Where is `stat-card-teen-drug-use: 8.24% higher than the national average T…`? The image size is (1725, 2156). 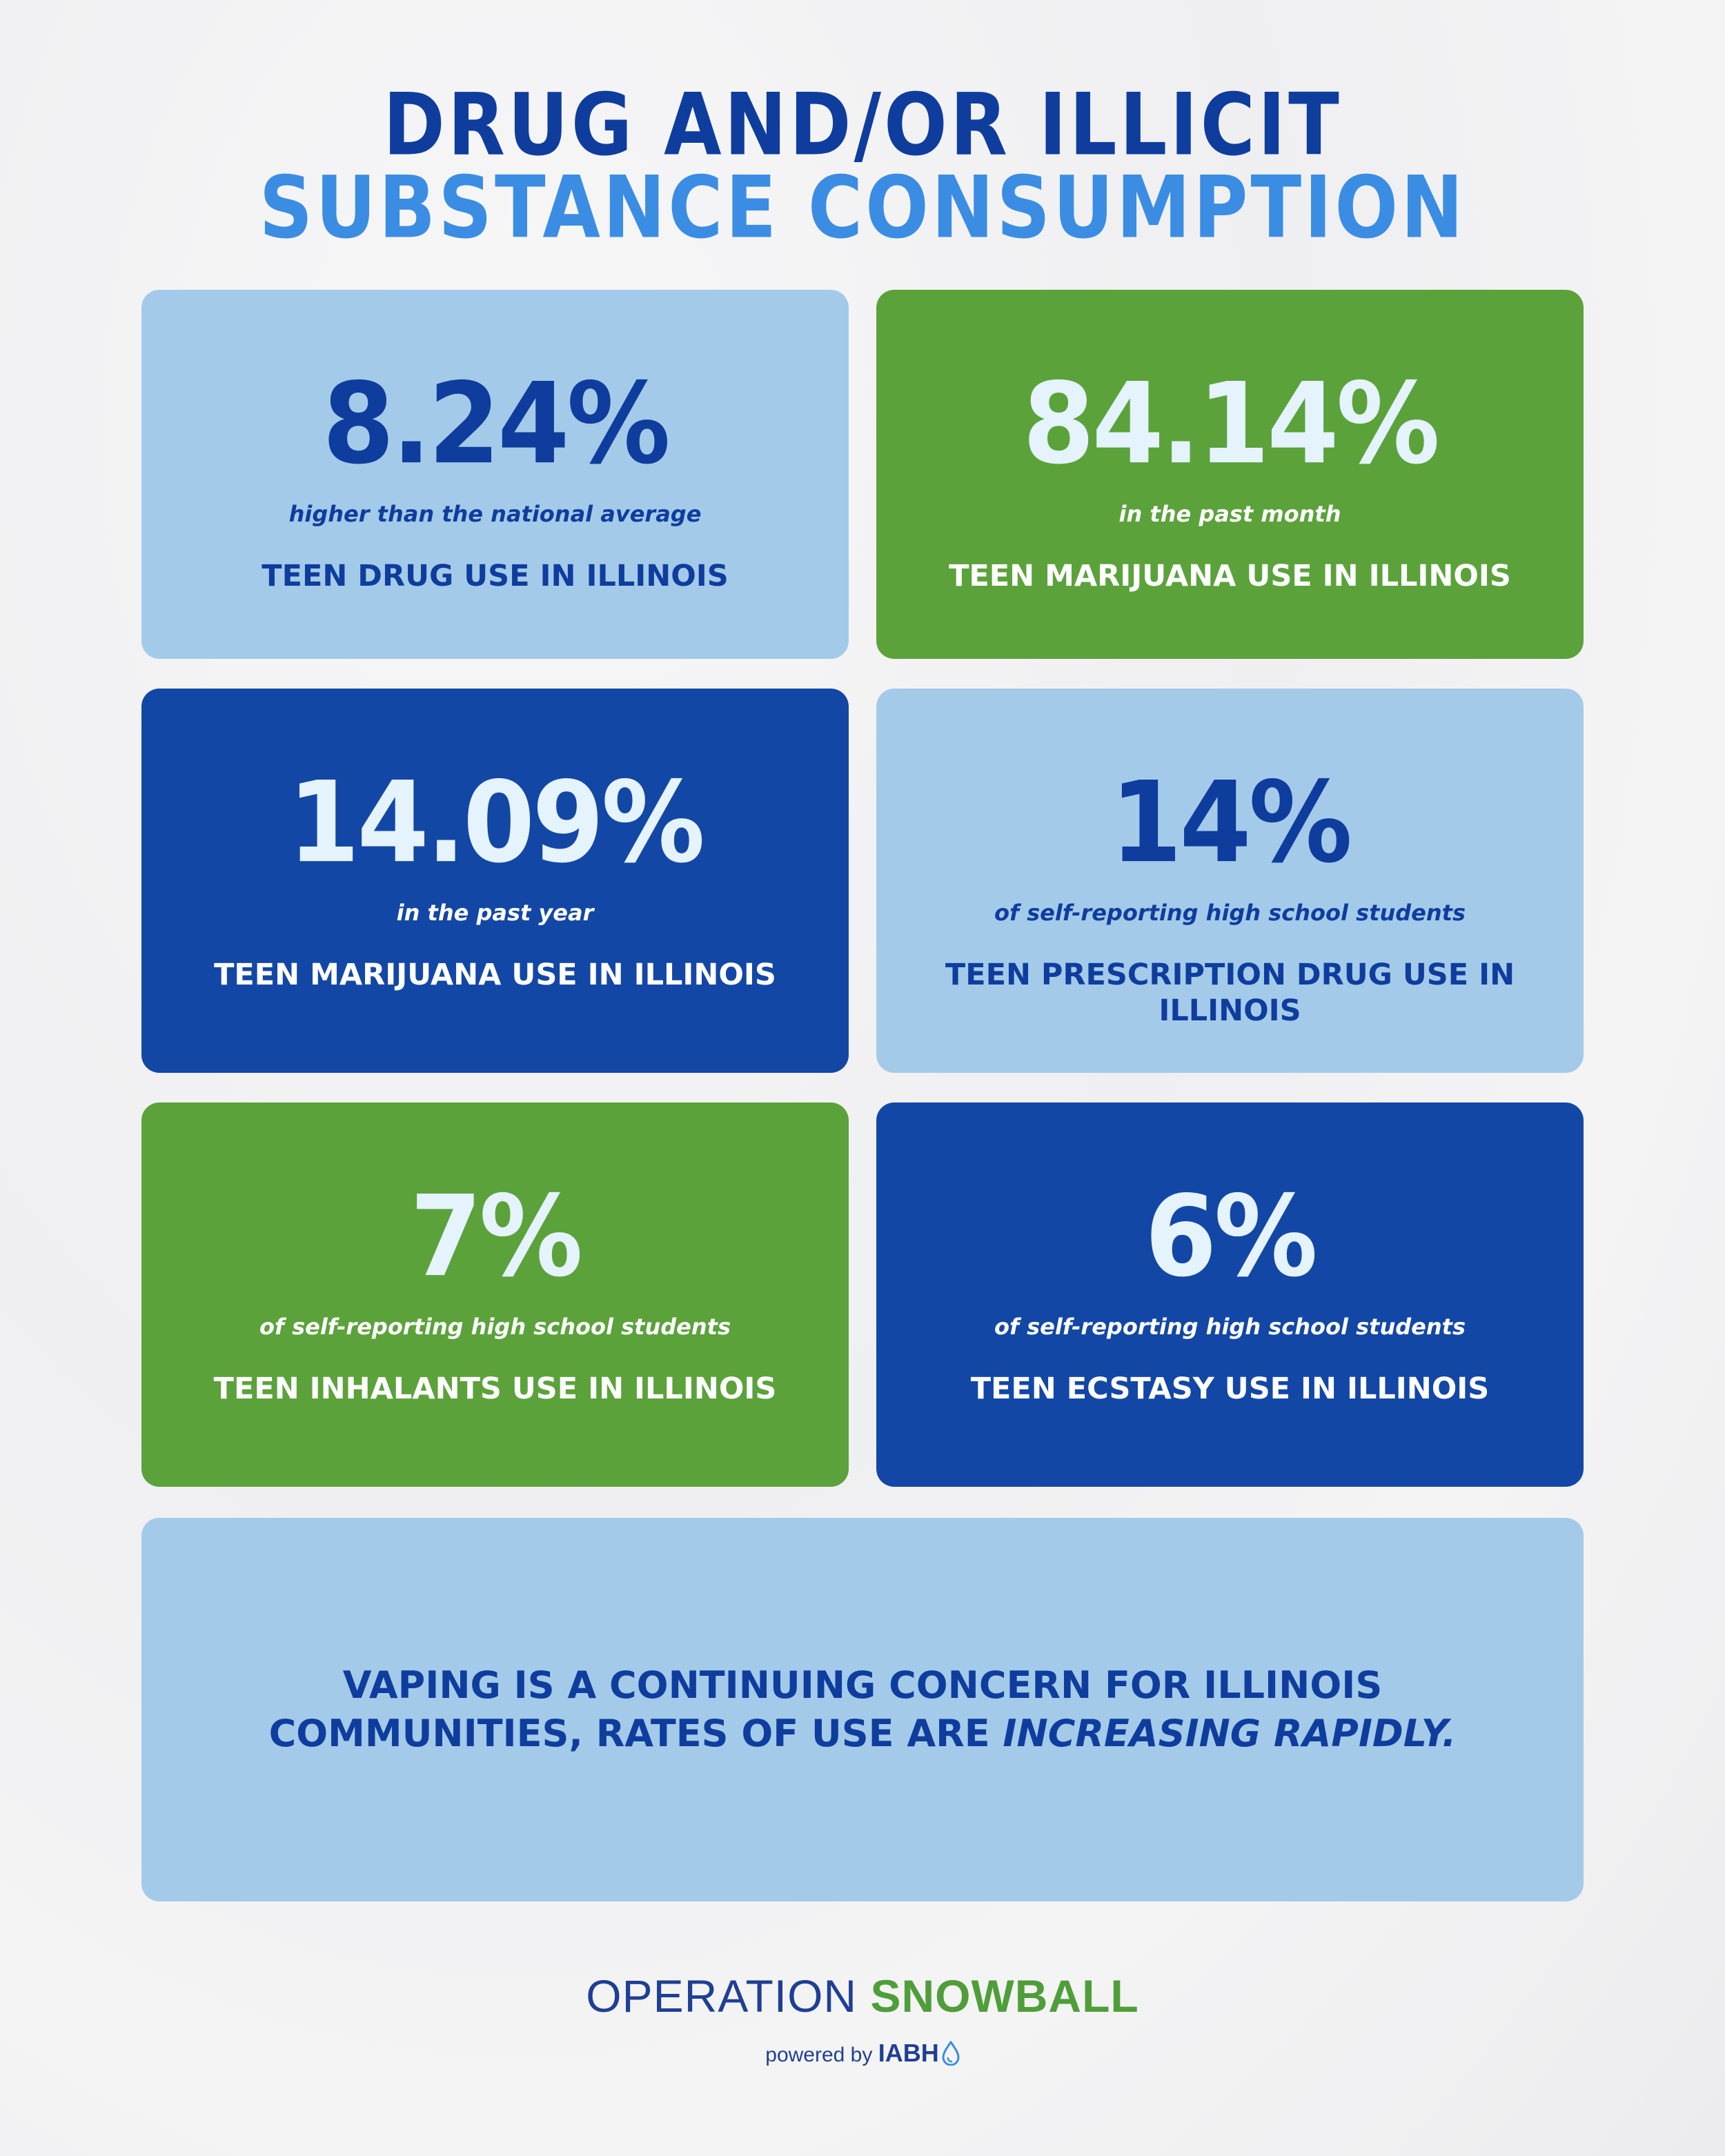
stat-card-teen-drug-use: 8.24% higher than the national average T… is located at coordinates (495, 474).